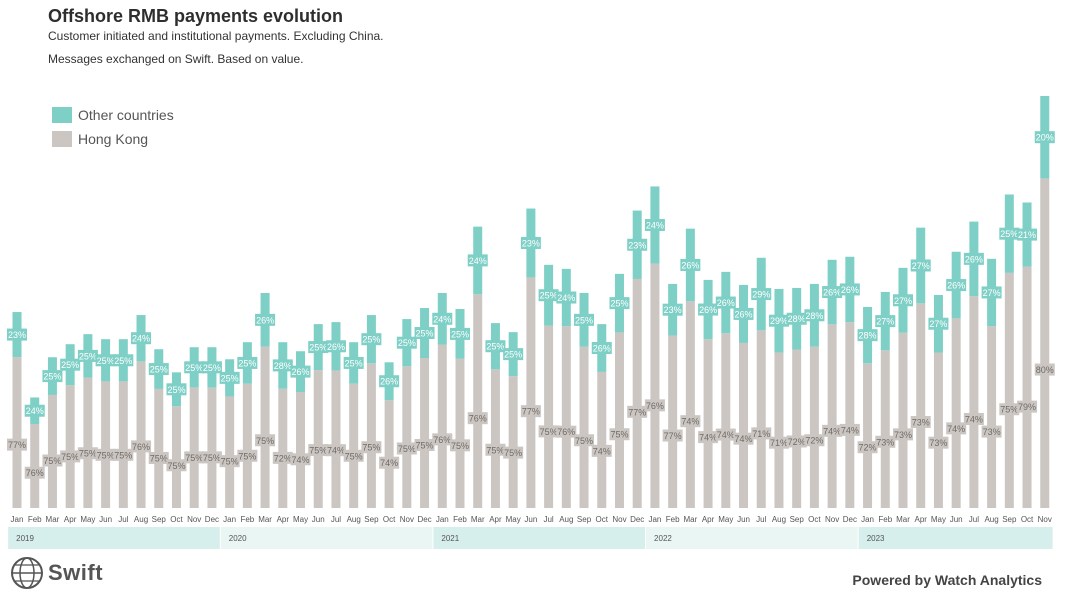  I want to click on x-tick-label: Feb, so click(460, 519).